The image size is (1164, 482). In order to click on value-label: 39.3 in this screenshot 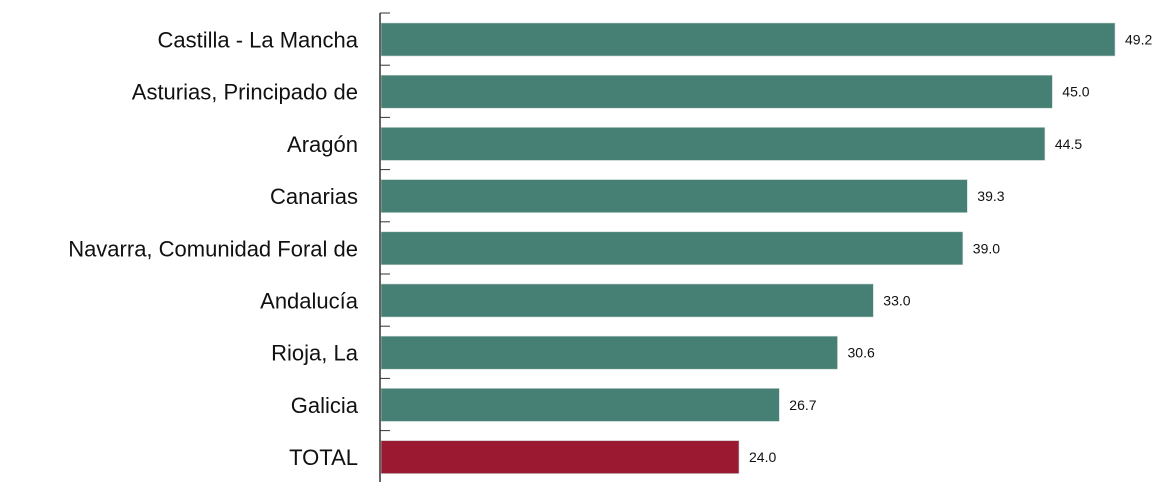, I will do `click(990, 196)`.